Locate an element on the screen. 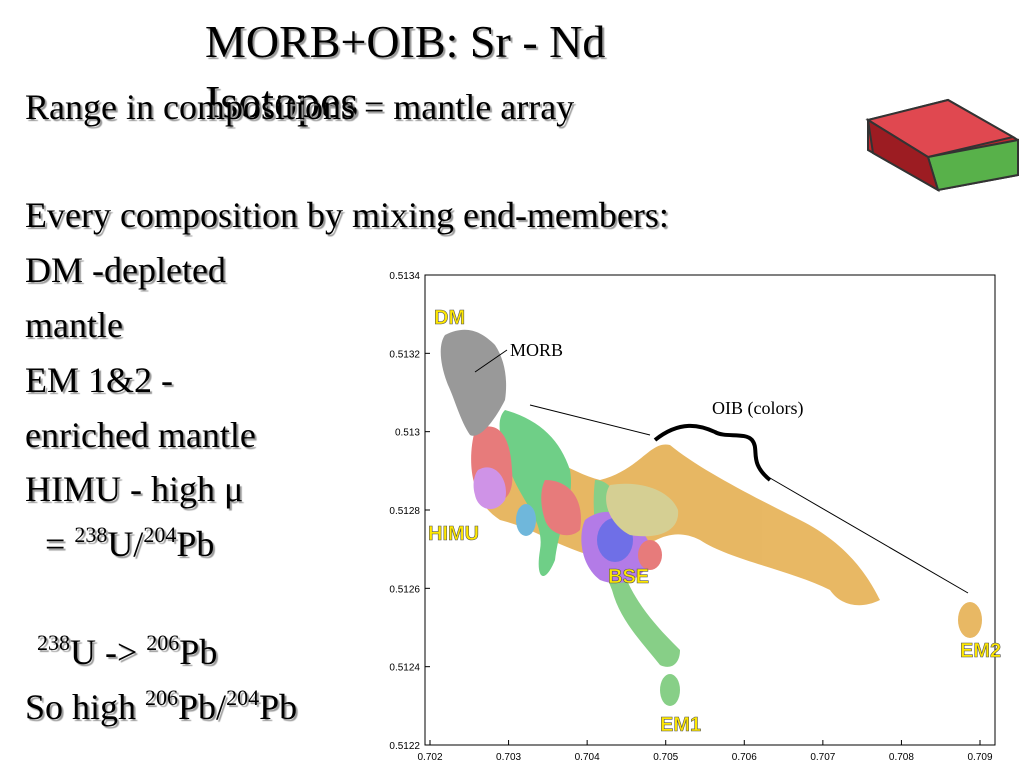 Image resolution: width=1024 pixels, height=768 pixels. x-tick-label: 0.708 is located at coordinates (901, 757).